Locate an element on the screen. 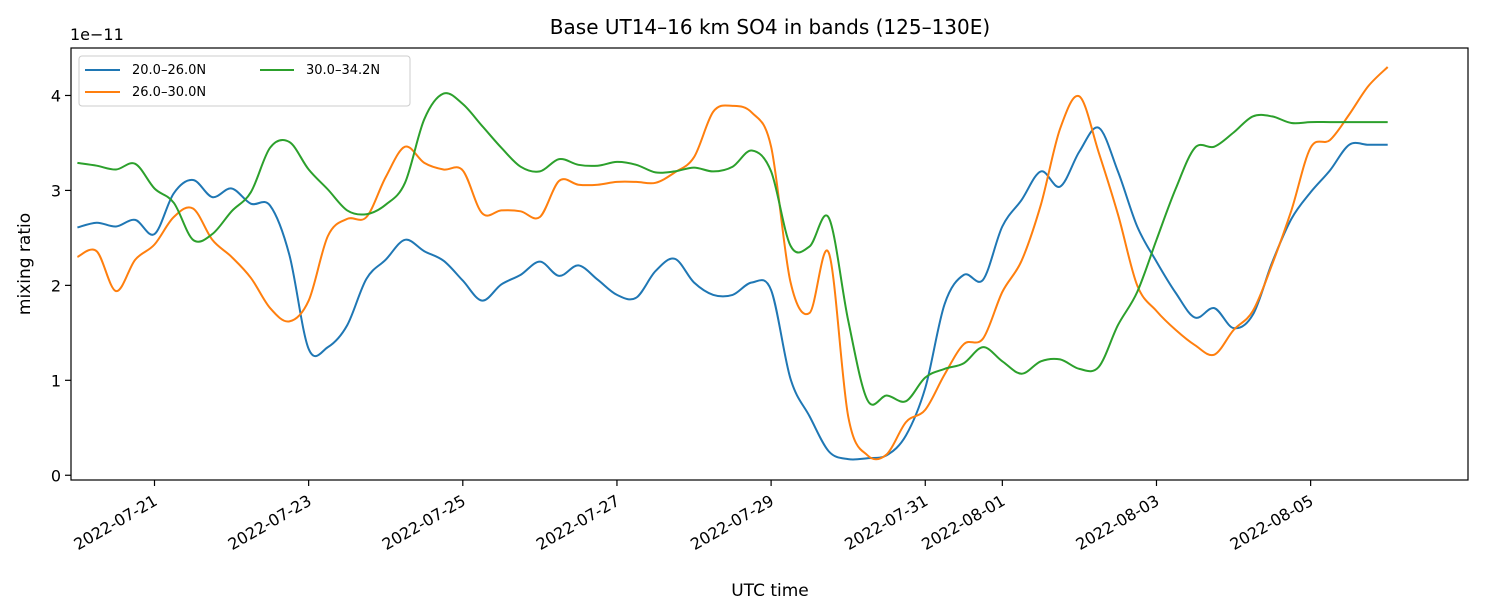  x-tick-label: 2022-07-31 is located at coordinates (886, 522).